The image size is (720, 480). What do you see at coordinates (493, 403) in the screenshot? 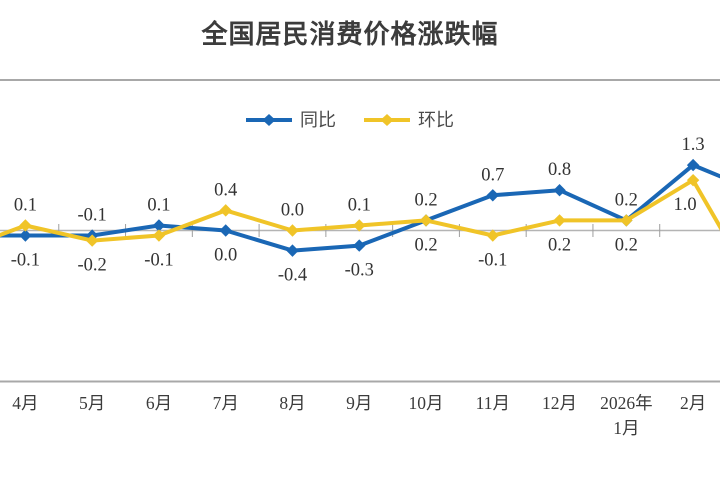
I see `x-axis-label: 11月` at bounding box center [493, 403].